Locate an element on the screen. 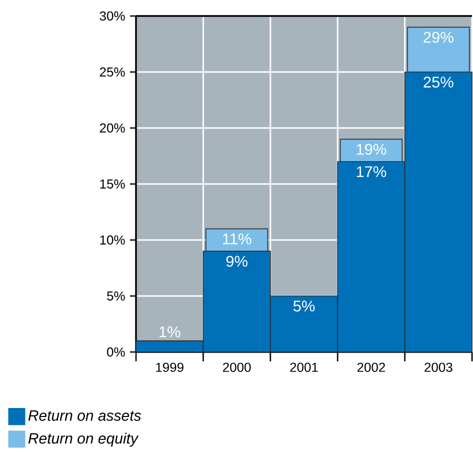 The height and width of the screenshot is (452, 473). y-tick-label: 0% is located at coordinates (116, 352).